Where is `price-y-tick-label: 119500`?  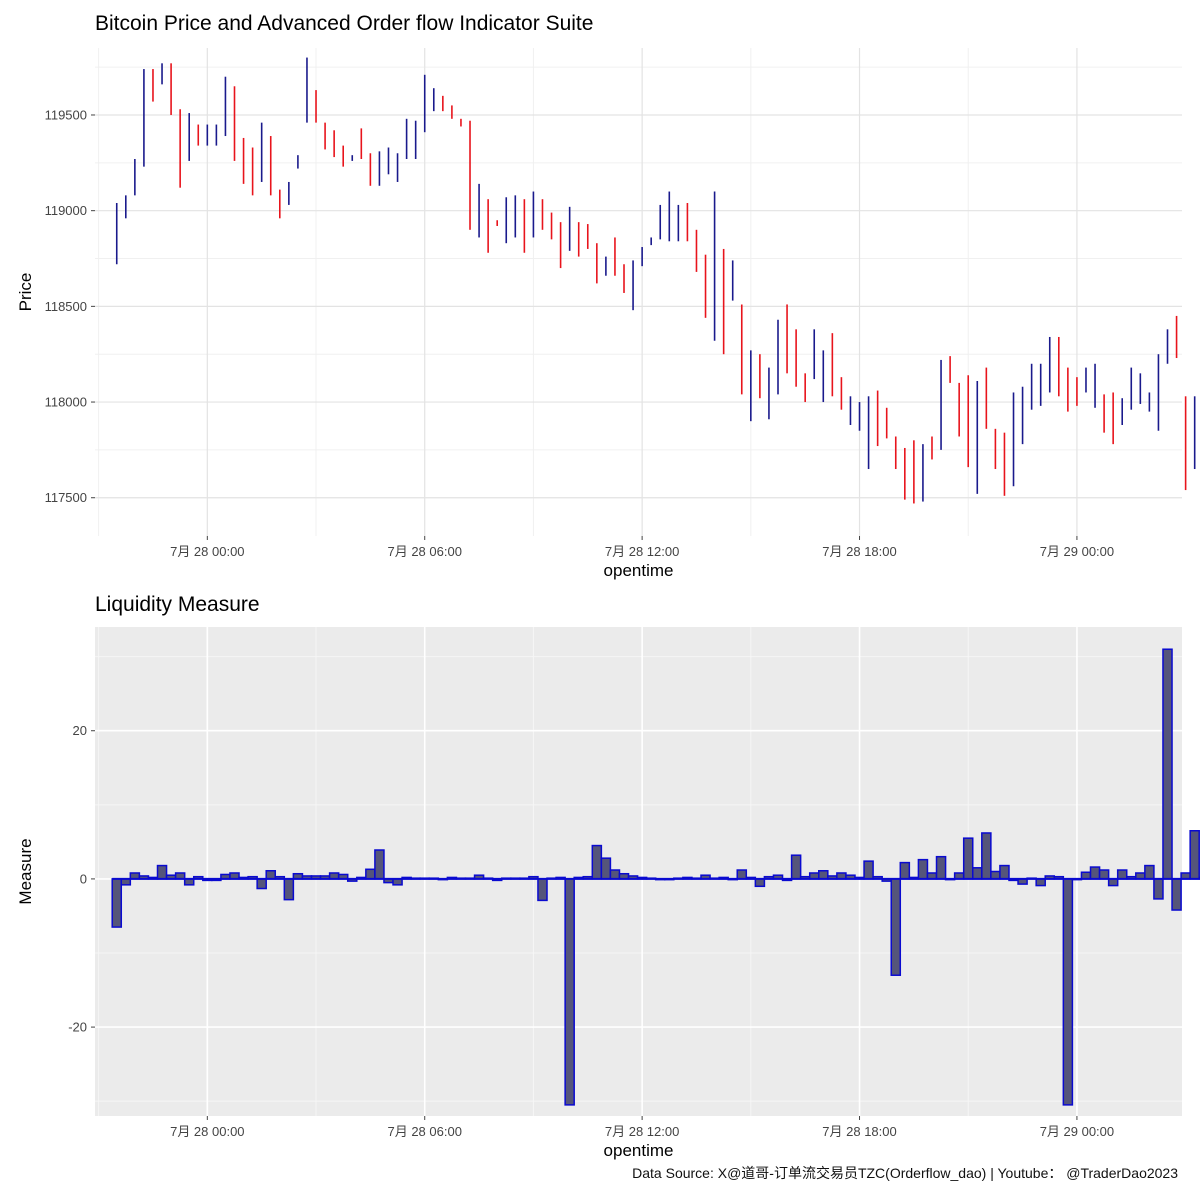
price-y-tick-label: 119500 is located at coordinates (66, 114).